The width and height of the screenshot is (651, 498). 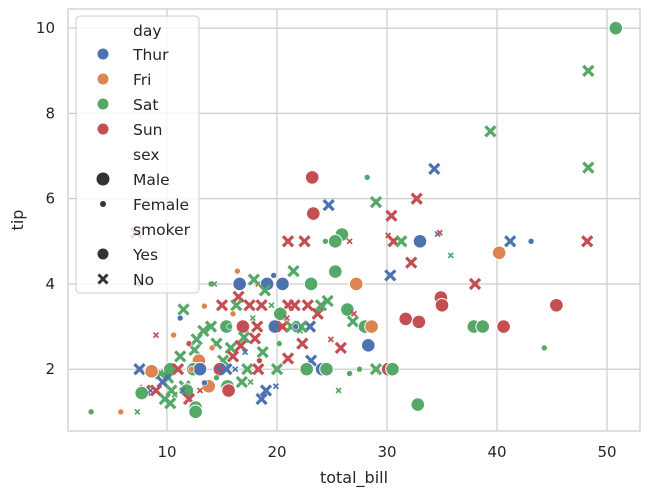 I want to click on y-axis-label: tip, so click(x=17, y=220).